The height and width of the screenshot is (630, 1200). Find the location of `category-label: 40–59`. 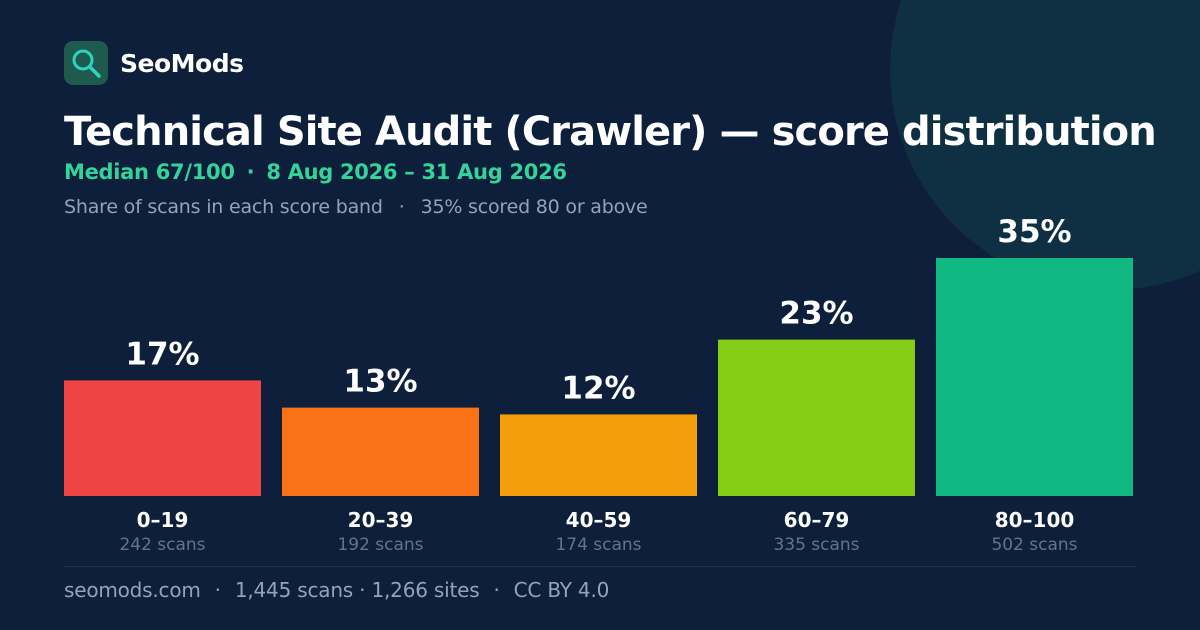

category-label: 40–59 is located at coordinates (599, 520).